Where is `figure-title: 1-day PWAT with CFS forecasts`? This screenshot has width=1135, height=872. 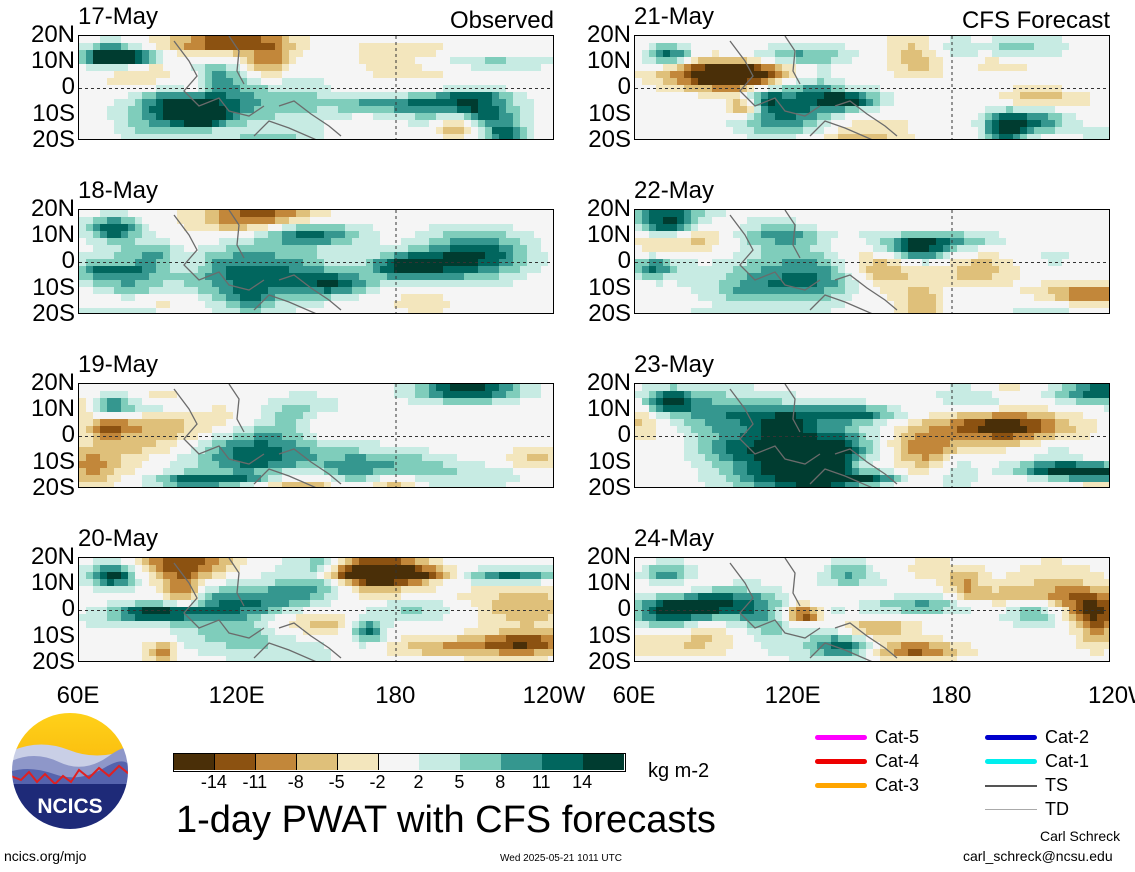 figure-title: 1-day PWAT with CFS forecasts is located at coordinates (446, 820).